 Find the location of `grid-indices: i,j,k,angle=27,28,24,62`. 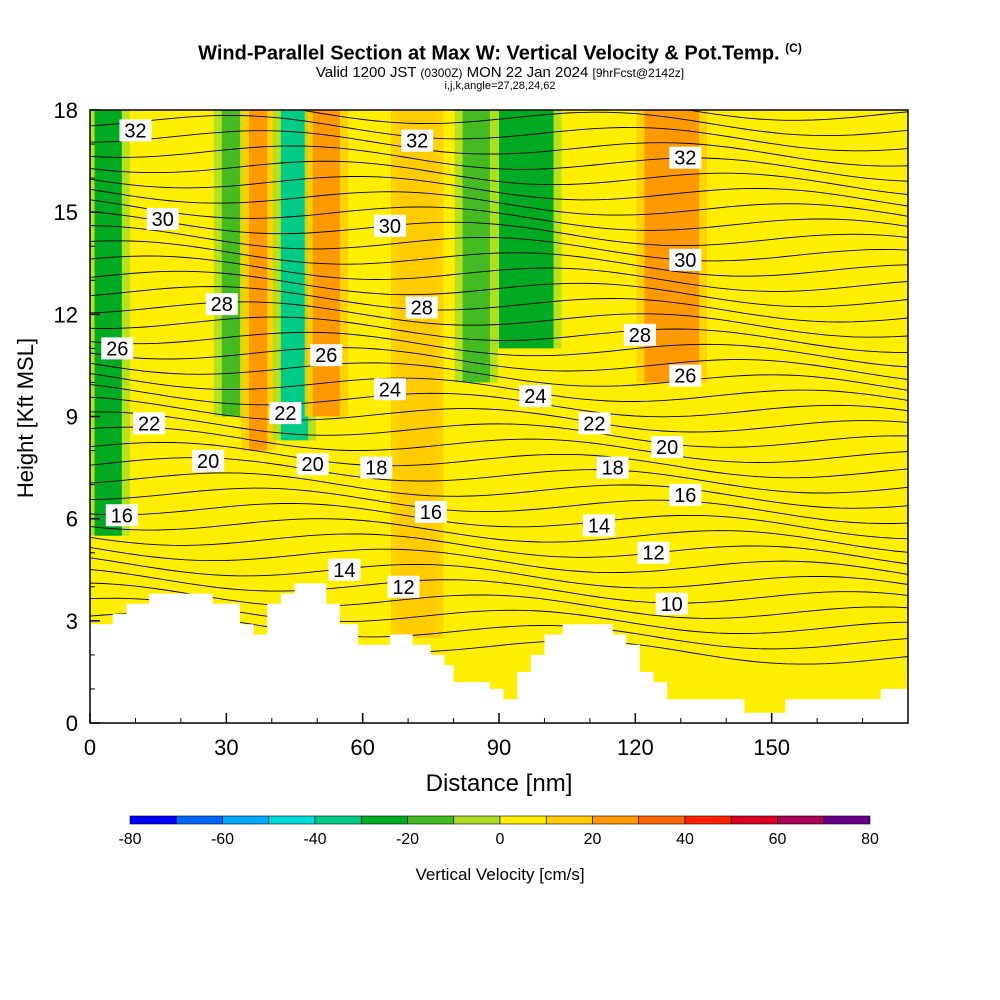

grid-indices: i,j,k,angle=27,28,24,62 is located at coordinates (500, 85).